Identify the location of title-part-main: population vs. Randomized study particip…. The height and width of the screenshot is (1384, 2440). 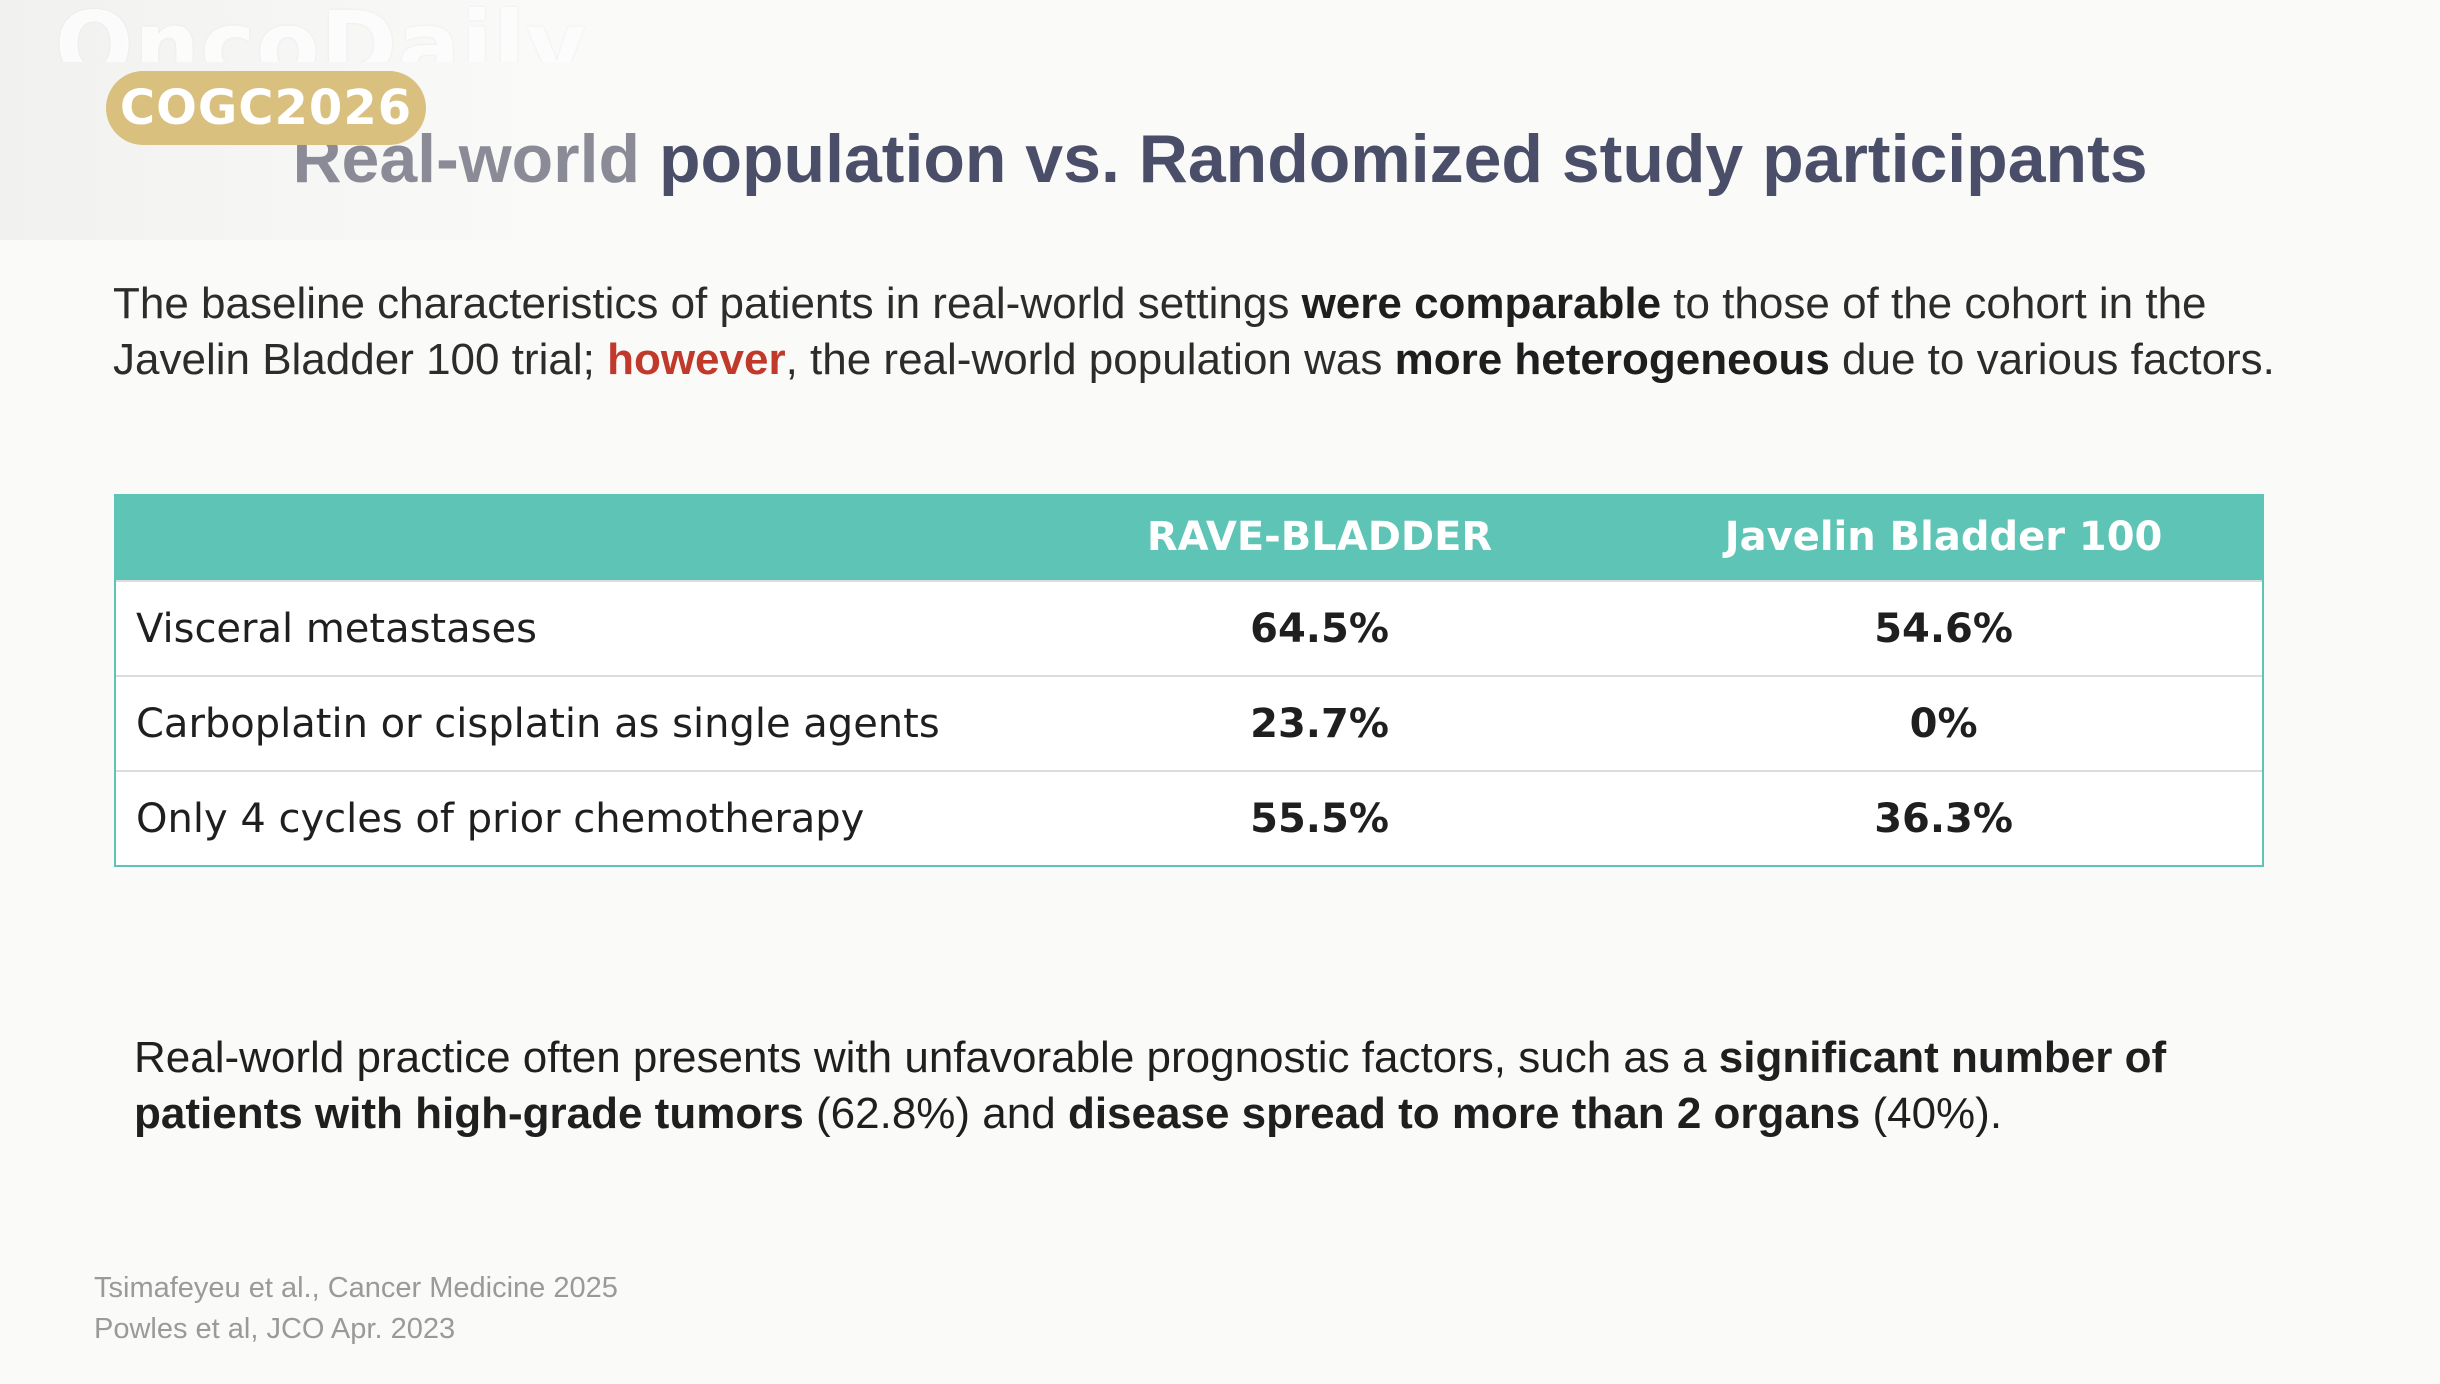
(1394, 159).